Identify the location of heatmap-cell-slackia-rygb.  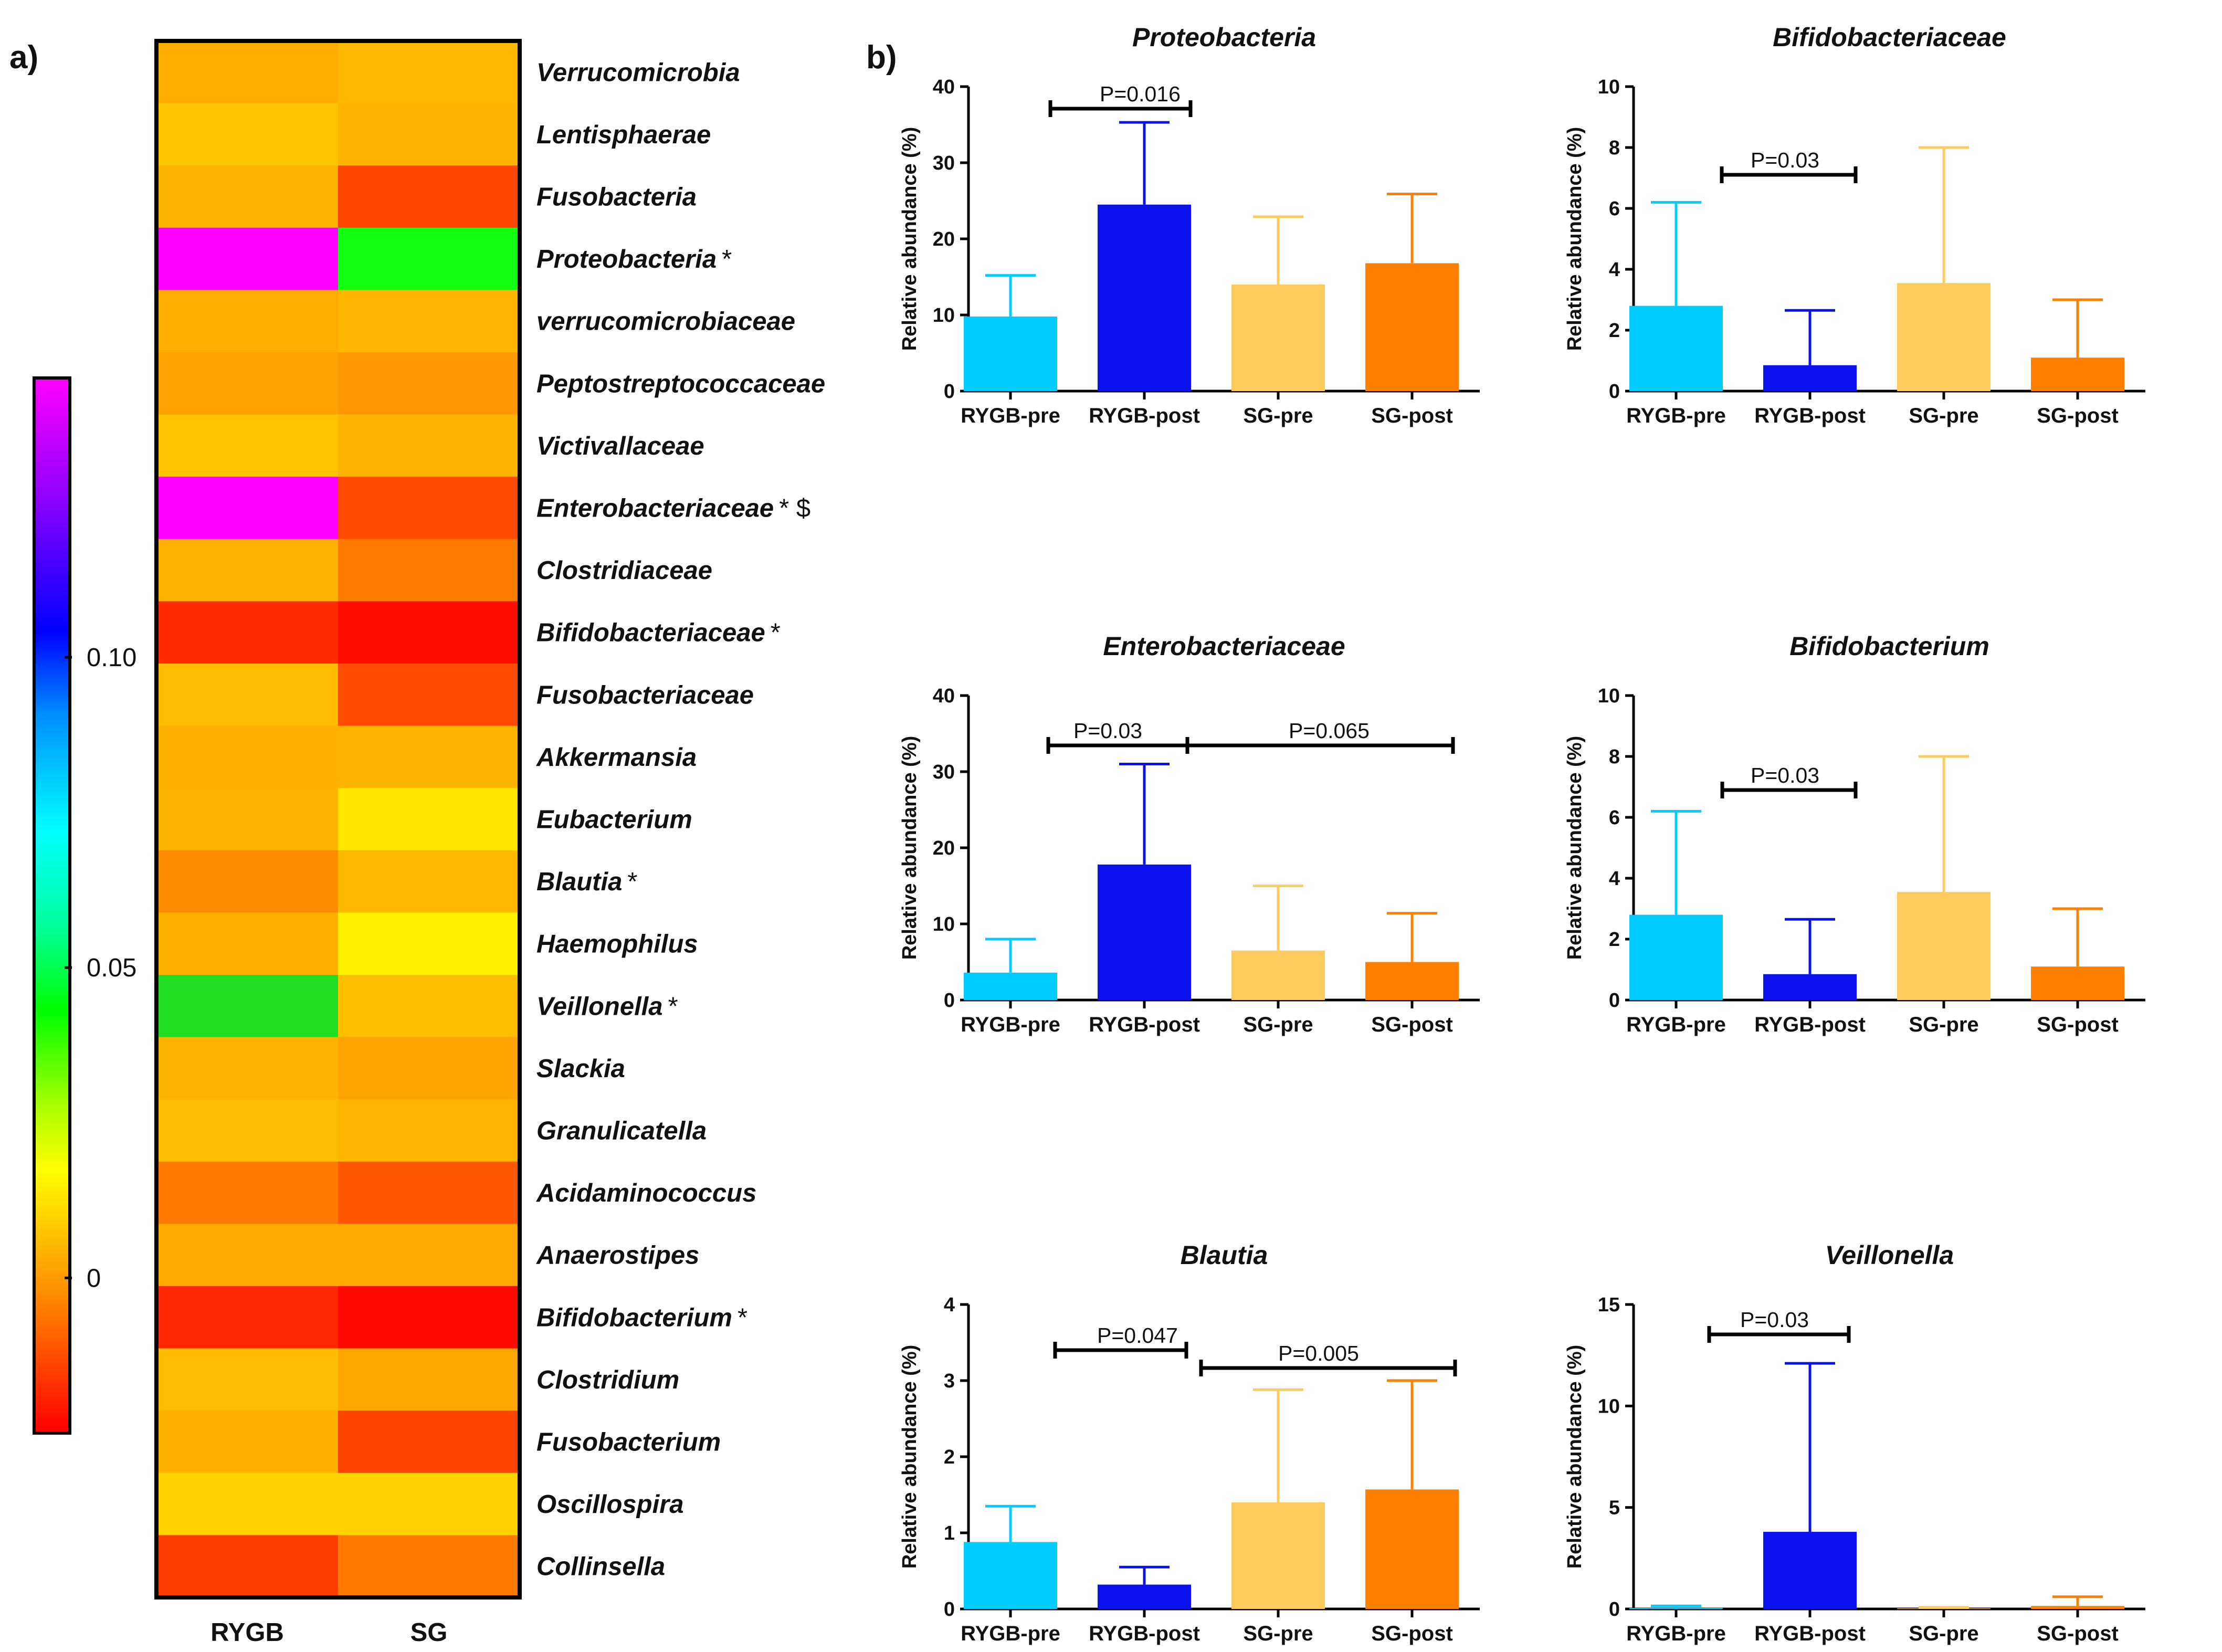
(247, 1069).